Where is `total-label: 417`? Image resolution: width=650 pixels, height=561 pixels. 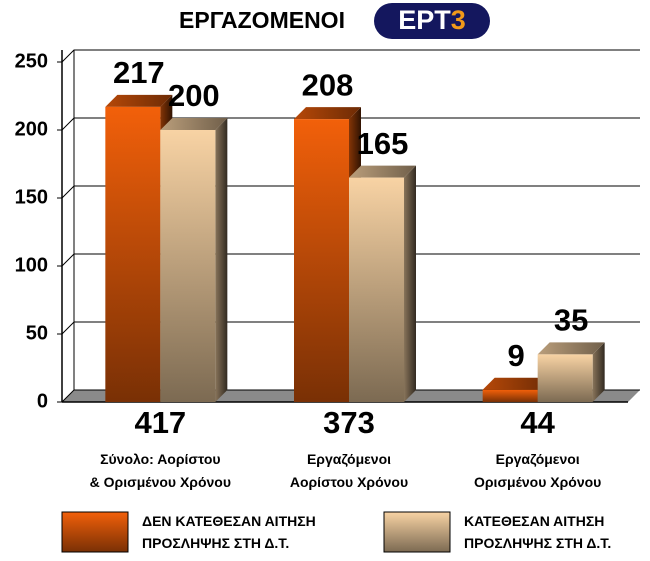 total-label: 417 is located at coordinates (160, 422).